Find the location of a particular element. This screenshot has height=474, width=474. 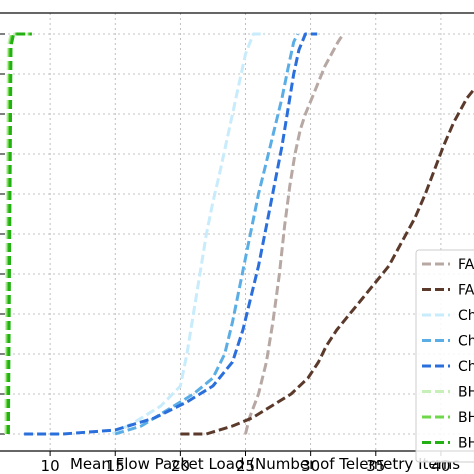

x-tick-label: 30 is located at coordinates (310, 465).